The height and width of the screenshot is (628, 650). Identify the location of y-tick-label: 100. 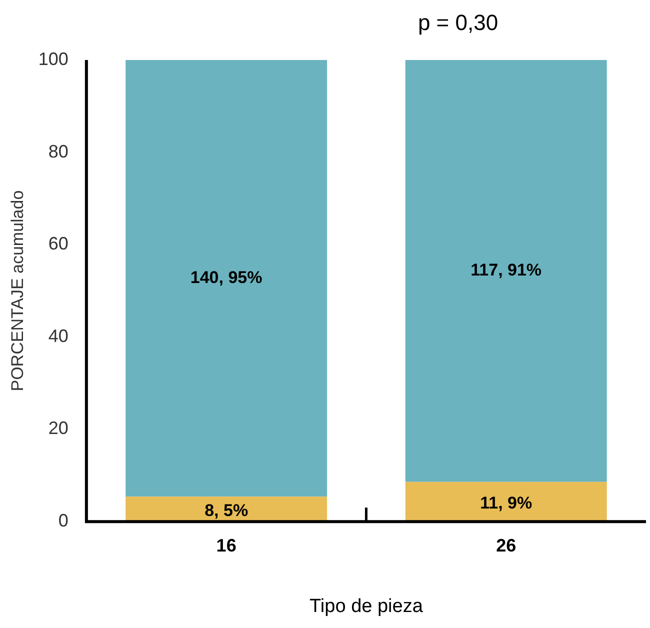
(53, 58).